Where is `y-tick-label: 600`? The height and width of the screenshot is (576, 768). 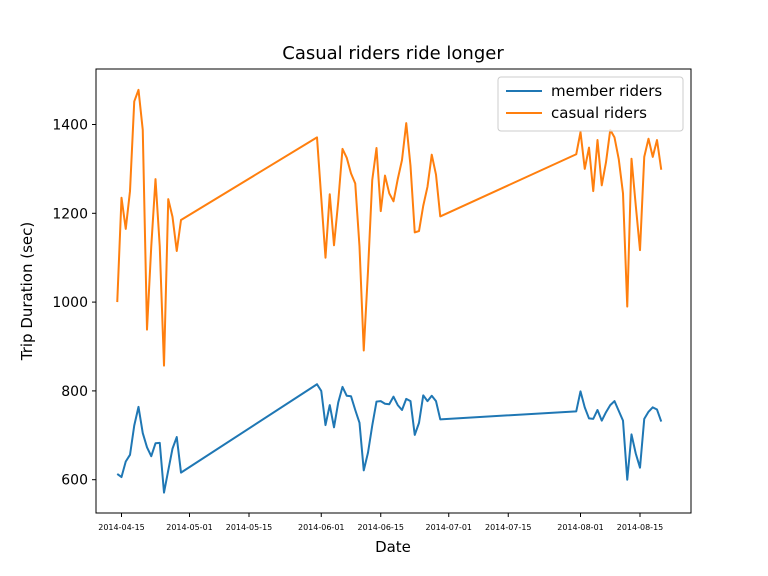
y-tick-label: 600 is located at coordinates (74, 481).